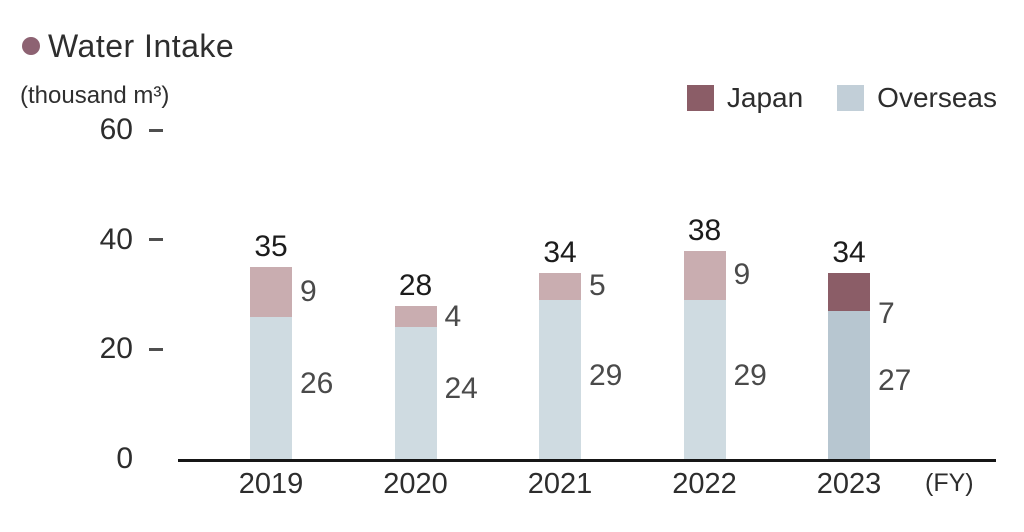 This screenshot has width=1024, height=532. Describe the element at coordinates (704, 379) in the screenshot. I see `bar-segment-overseas-2022` at that location.